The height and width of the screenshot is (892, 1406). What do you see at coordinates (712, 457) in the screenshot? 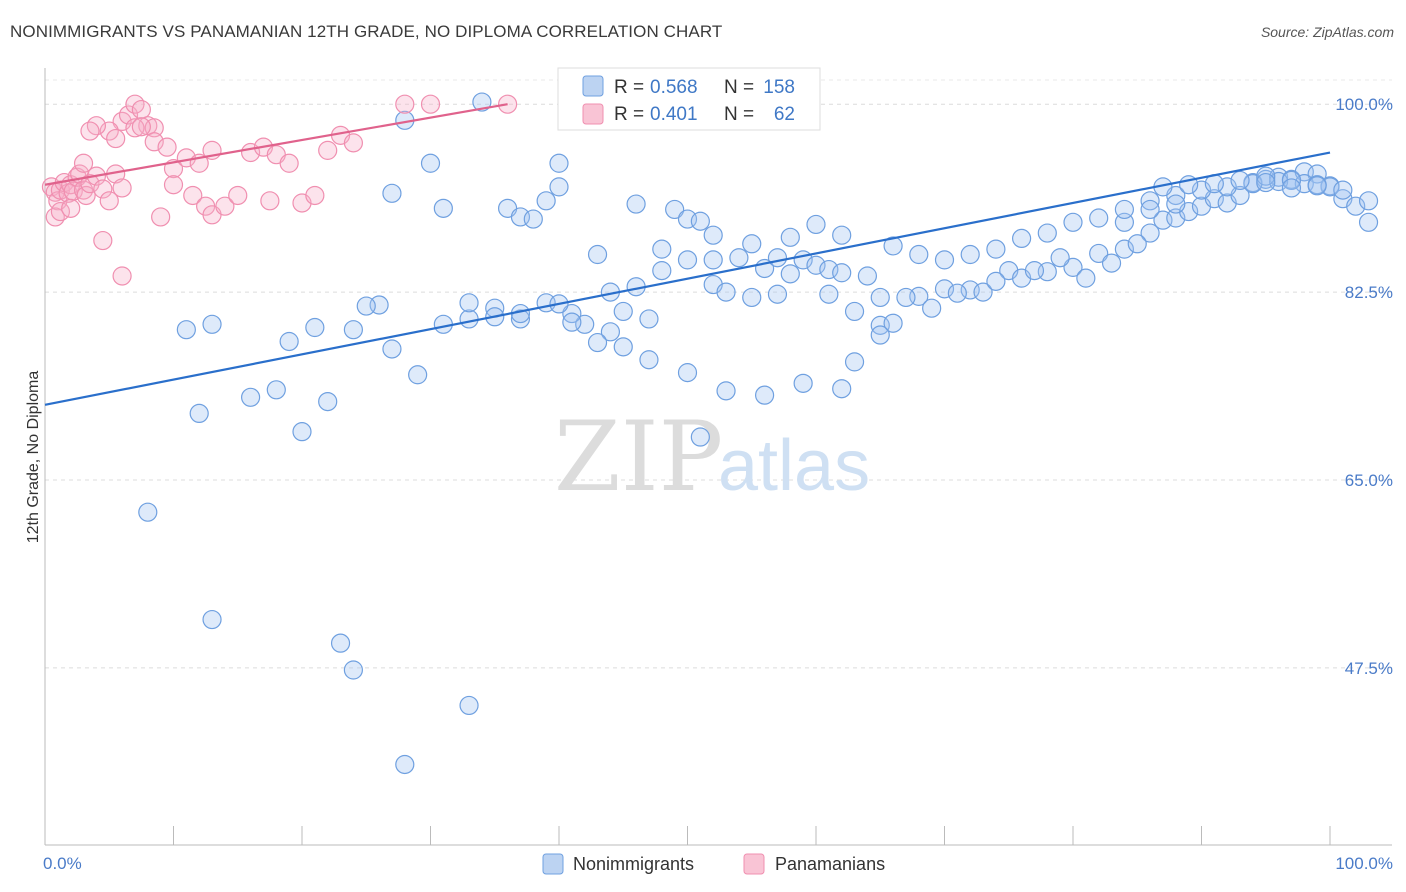
I see `watermark: ZIP atlas` at bounding box center [712, 457].